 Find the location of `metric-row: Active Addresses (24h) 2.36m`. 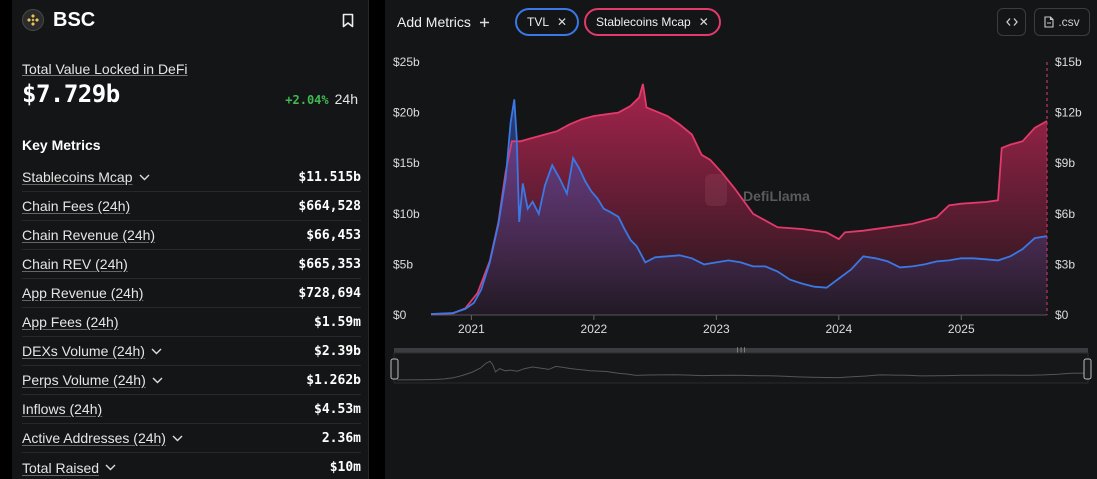

metric-row: Active Addresses (24h) 2.36m is located at coordinates (191, 438).